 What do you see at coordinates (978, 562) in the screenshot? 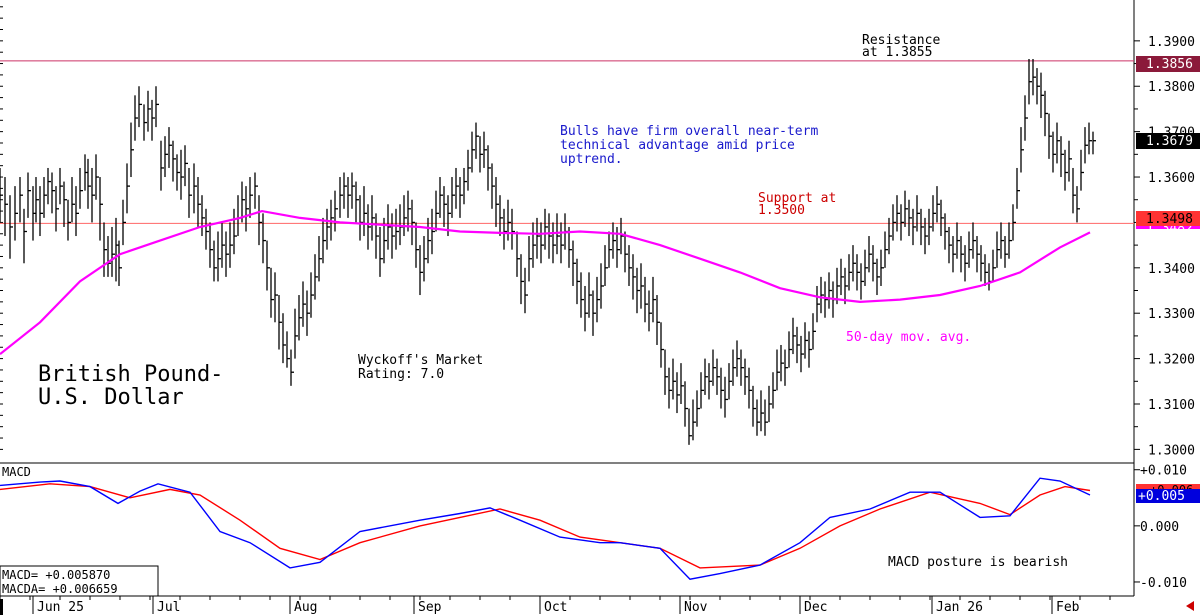
I see `macd-posture-note: MACD posture is bearish` at bounding box center [978, 562].